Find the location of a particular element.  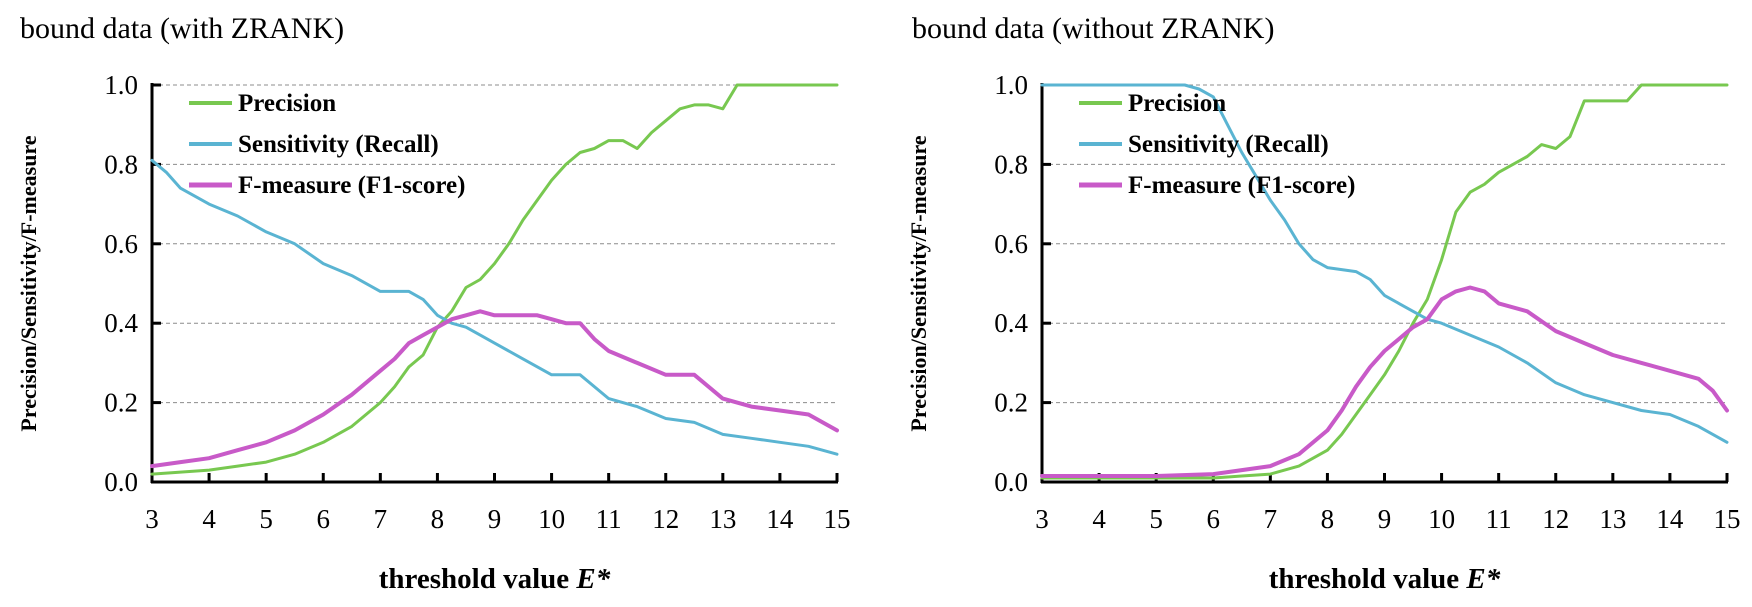

chart-title: bound data (with ZRANK) is located at coordinates (182, 28).